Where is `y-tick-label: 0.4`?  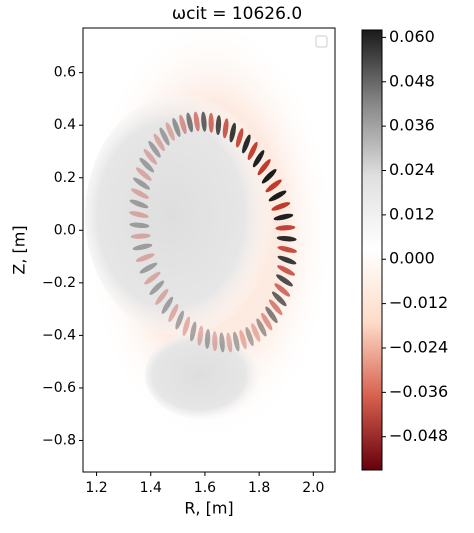 y-tick-label: 0.4 is located at coordinates (65, 125).